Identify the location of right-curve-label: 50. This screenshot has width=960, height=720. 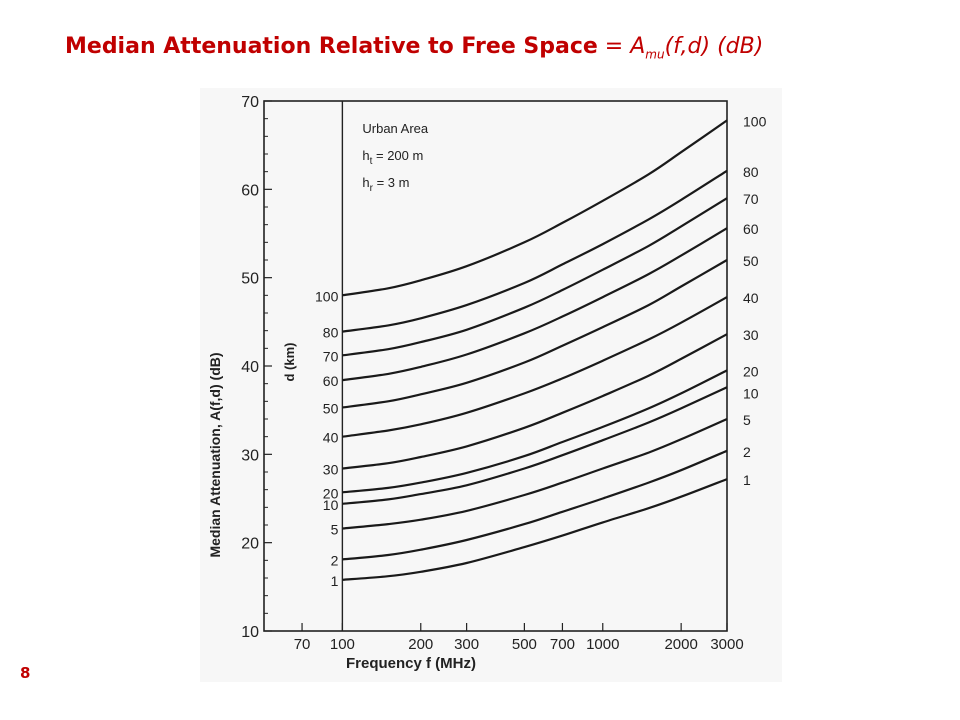
(751, 261).